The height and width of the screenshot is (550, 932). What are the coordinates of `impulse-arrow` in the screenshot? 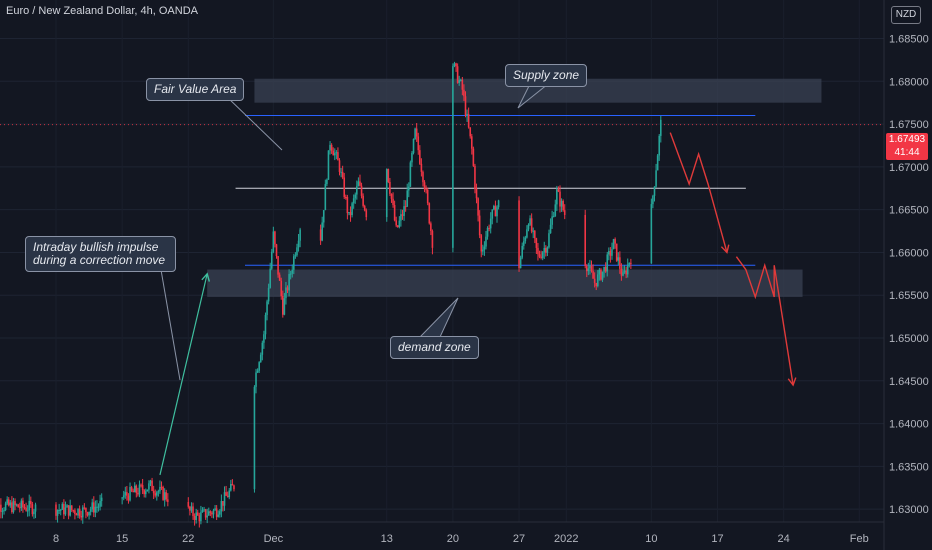 It's located at (183, 374).